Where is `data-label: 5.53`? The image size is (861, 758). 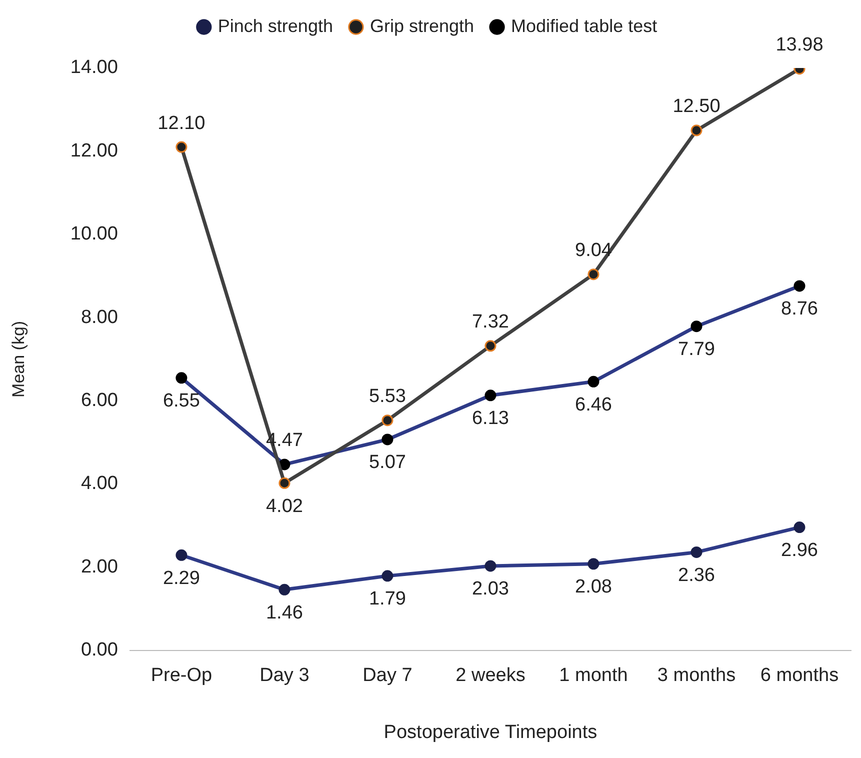
data-label: 5.53 is located at coordinates (387, 397).